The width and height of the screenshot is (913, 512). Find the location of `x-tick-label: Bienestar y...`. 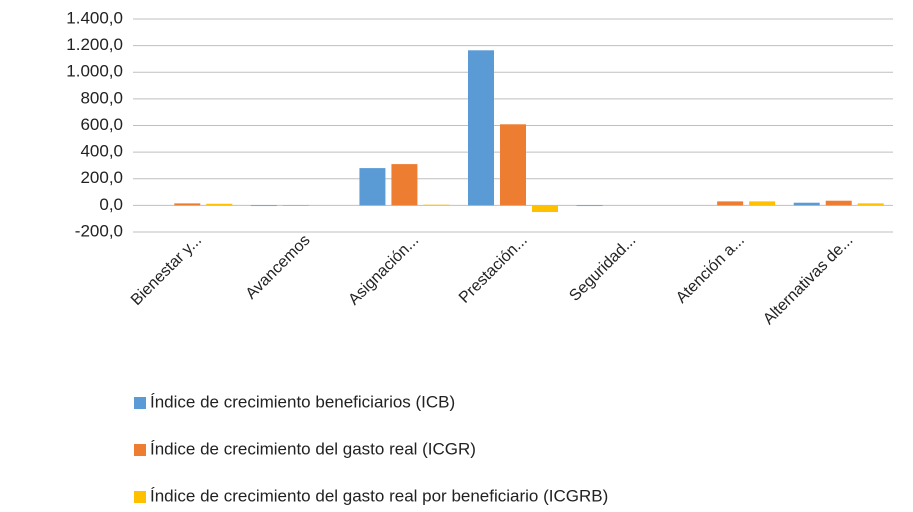

x-tick-label: Bienestar y... is located at coordinates (166, 270).